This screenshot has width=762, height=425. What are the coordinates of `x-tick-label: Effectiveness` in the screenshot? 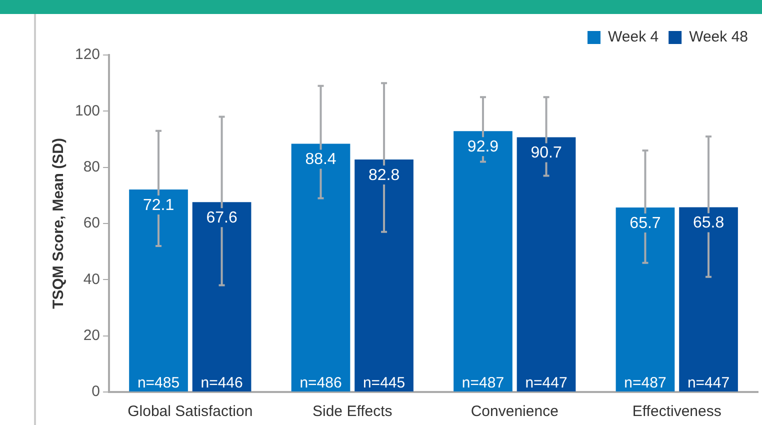 It's located at (677, 411).